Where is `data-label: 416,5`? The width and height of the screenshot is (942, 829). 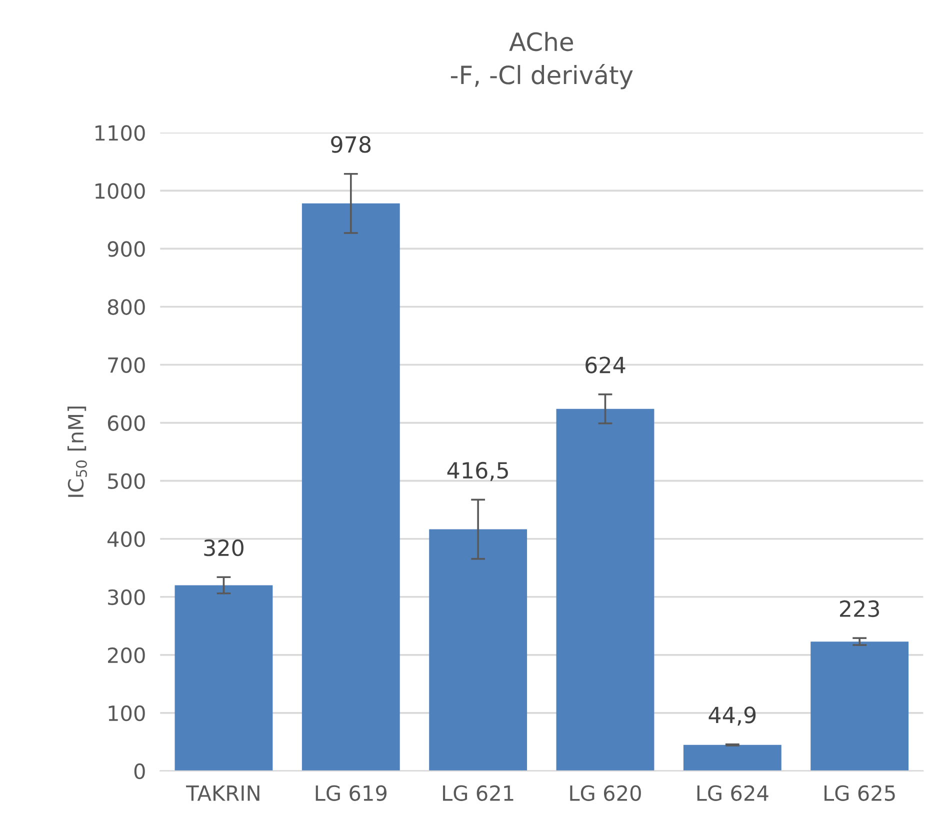
data-label: 416,5 is located at coordinates (477, 471).